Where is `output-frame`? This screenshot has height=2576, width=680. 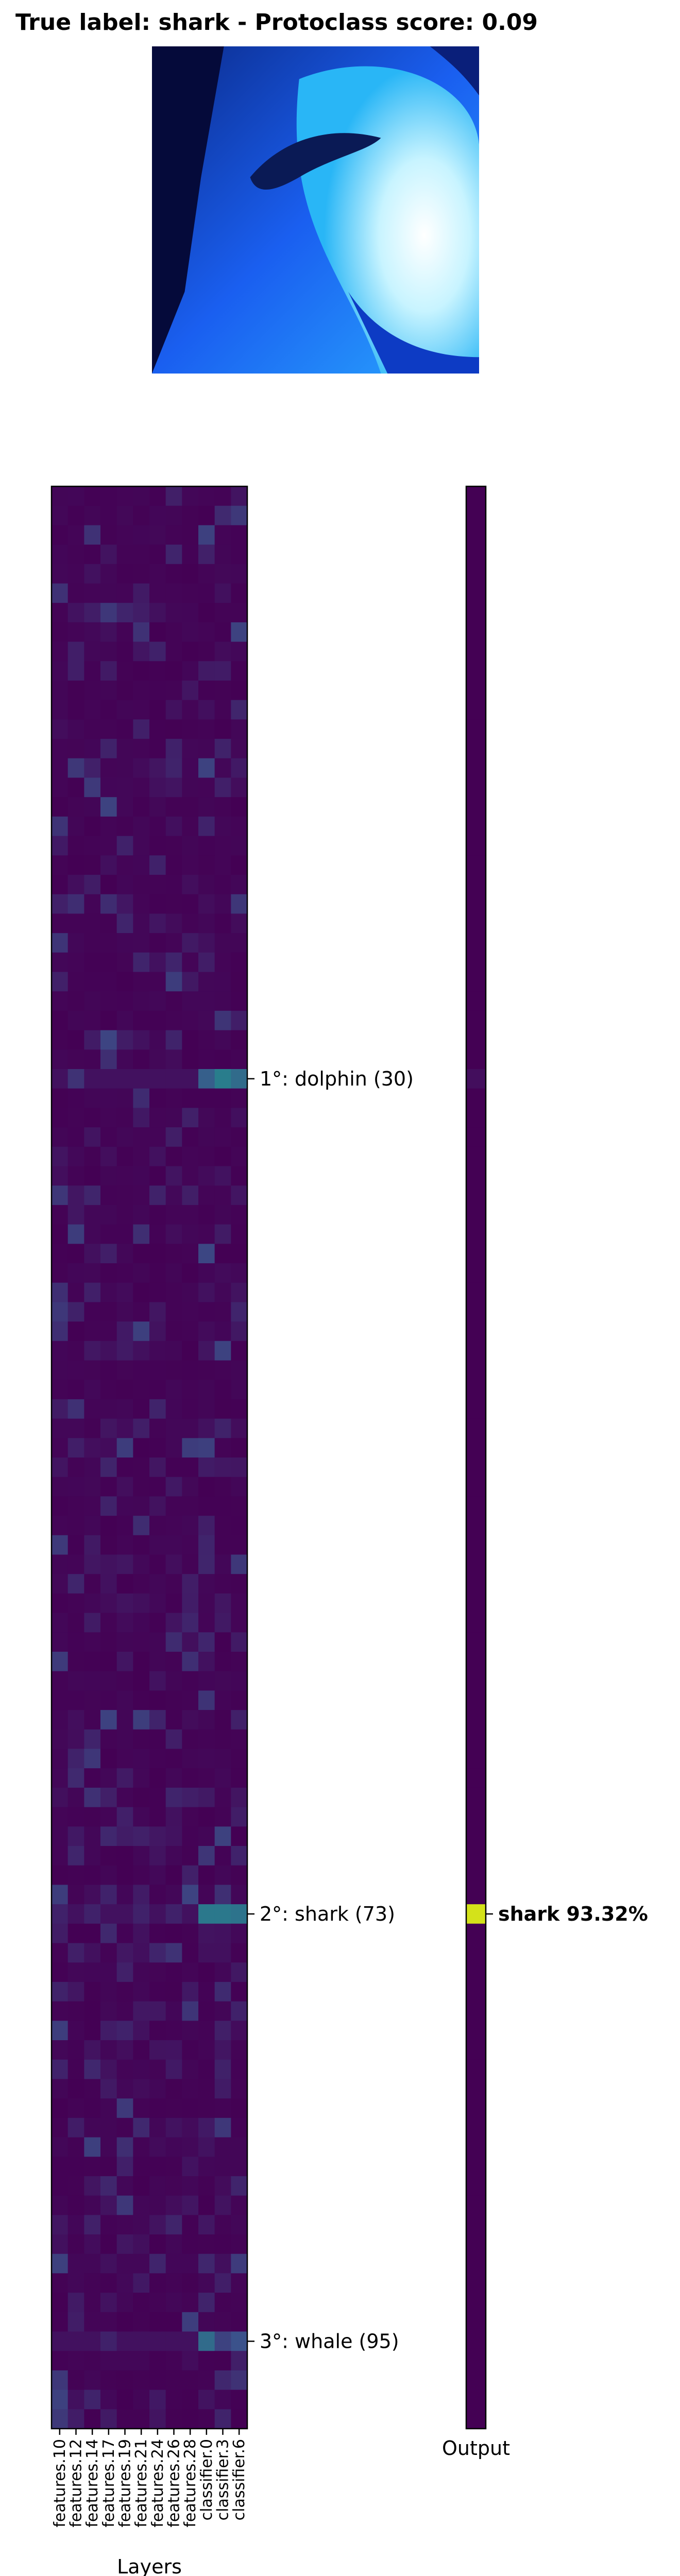 output-frame is located at coordinates (476, 1457).